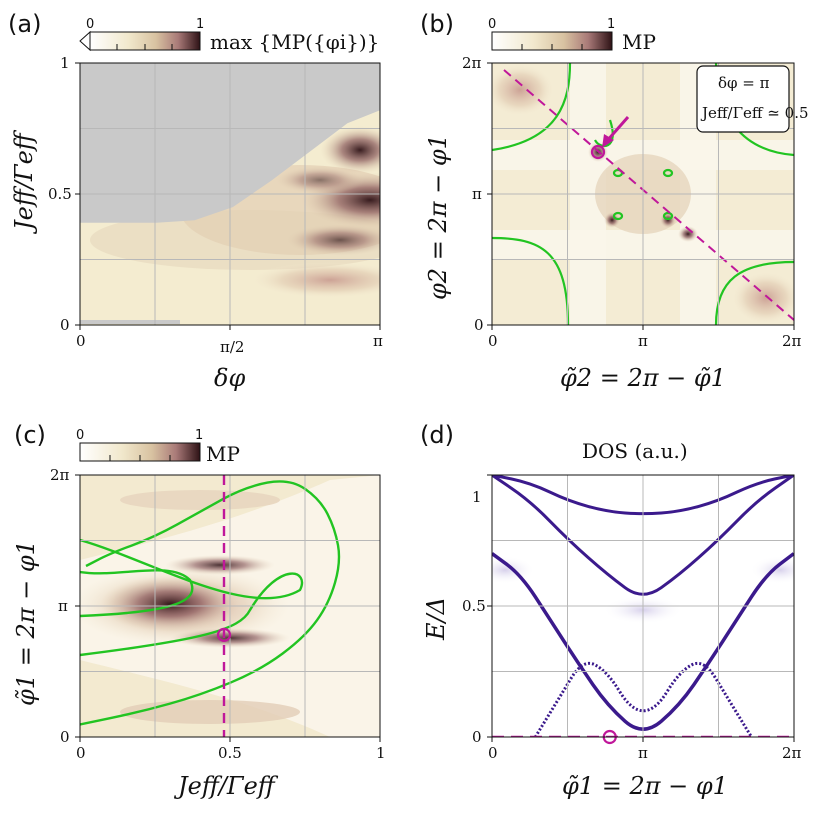 This screenshot has width=814, height=813. I want to click on xlabel-c: Jeff/Γeff, so click(226, 786).